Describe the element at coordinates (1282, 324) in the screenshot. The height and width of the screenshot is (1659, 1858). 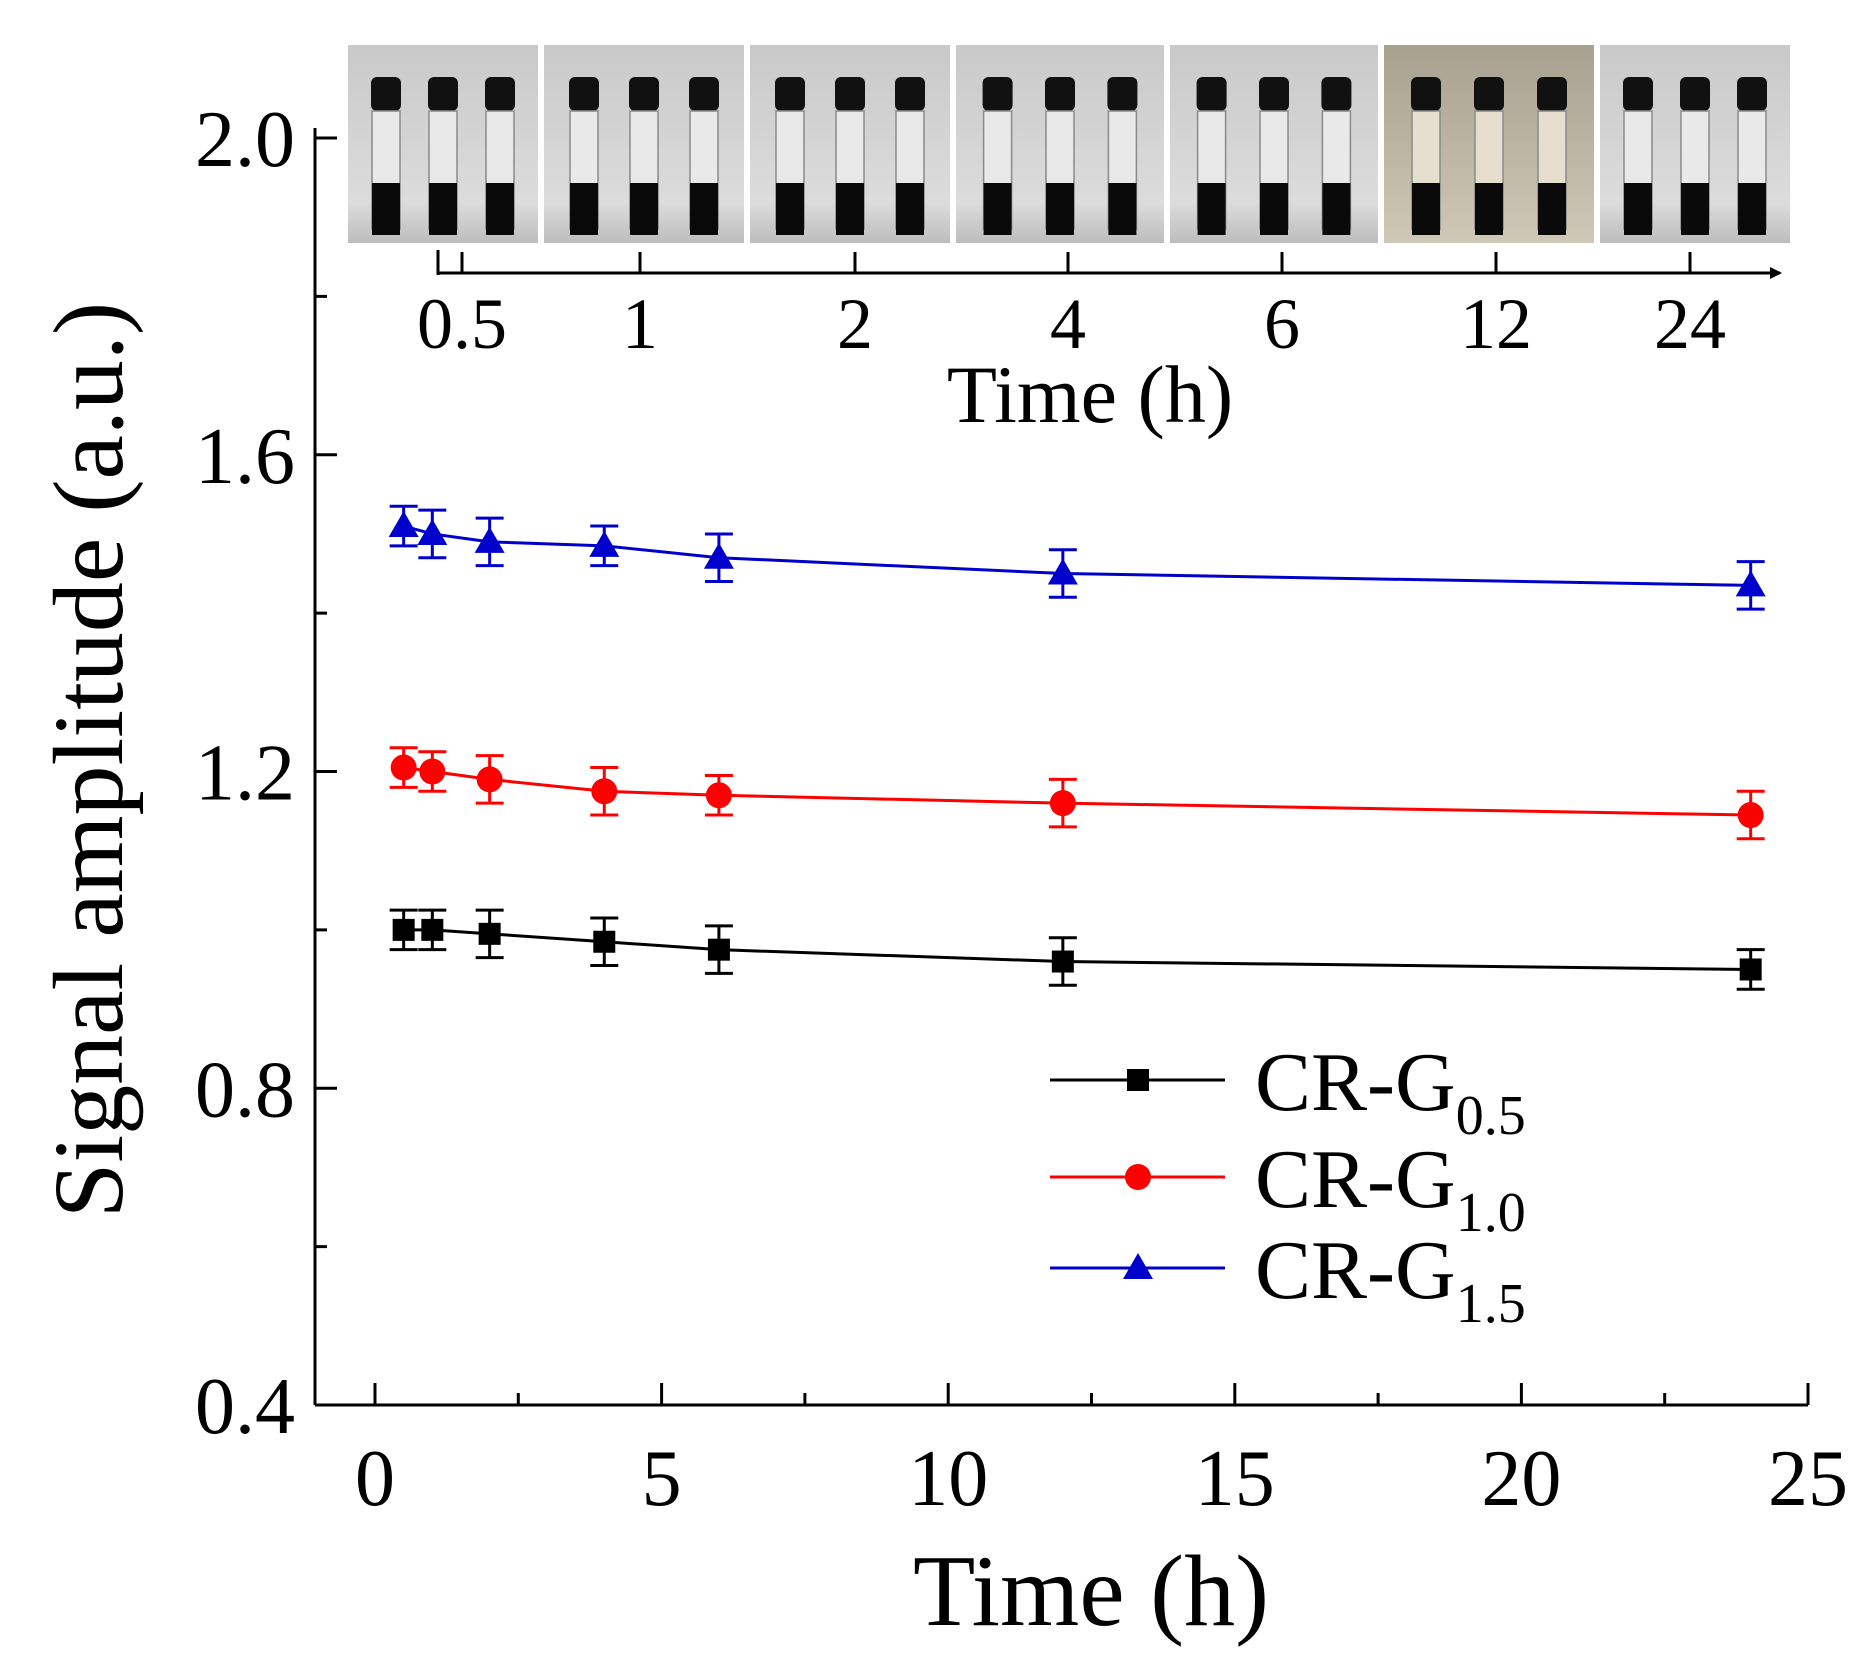
I see `inset-tick-label: 6` at that location.